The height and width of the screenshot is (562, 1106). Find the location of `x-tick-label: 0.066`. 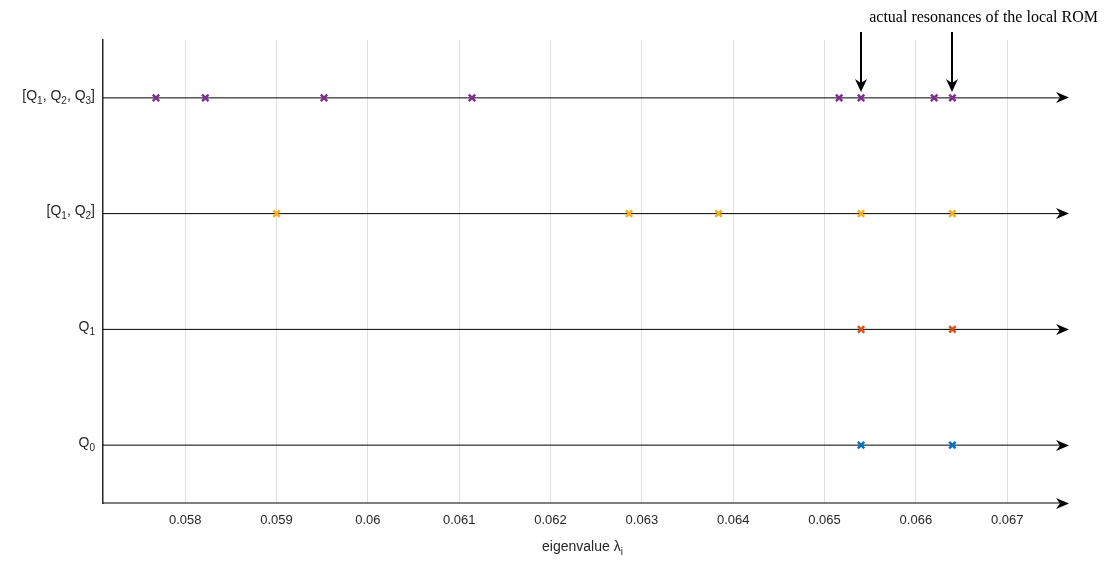

x-tick-label: 0.066 is located at coordinates (916, 520).